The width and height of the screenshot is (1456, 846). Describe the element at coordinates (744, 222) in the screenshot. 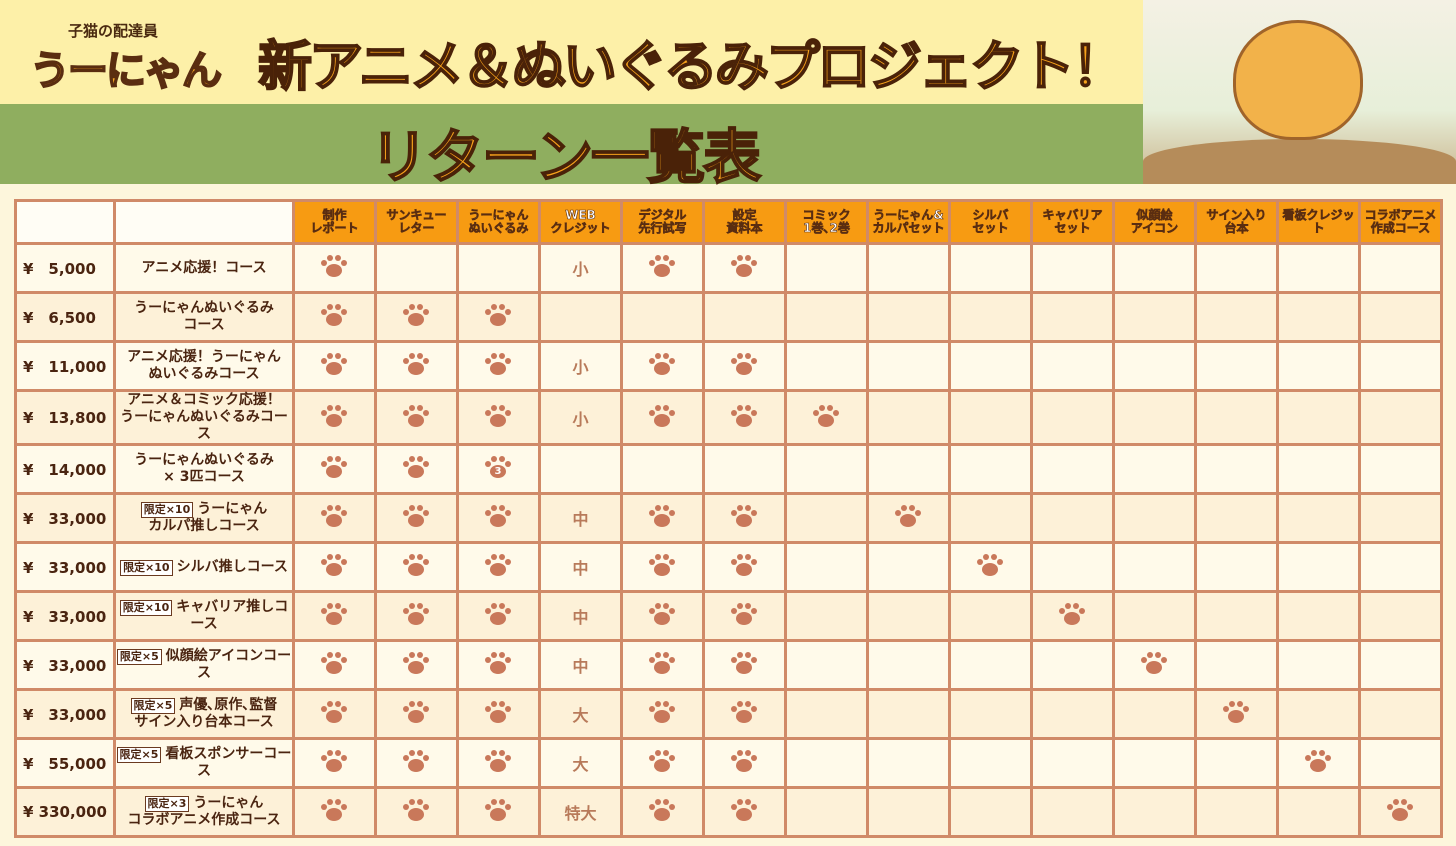

I see `column-header: 設定 資料本` at that location.